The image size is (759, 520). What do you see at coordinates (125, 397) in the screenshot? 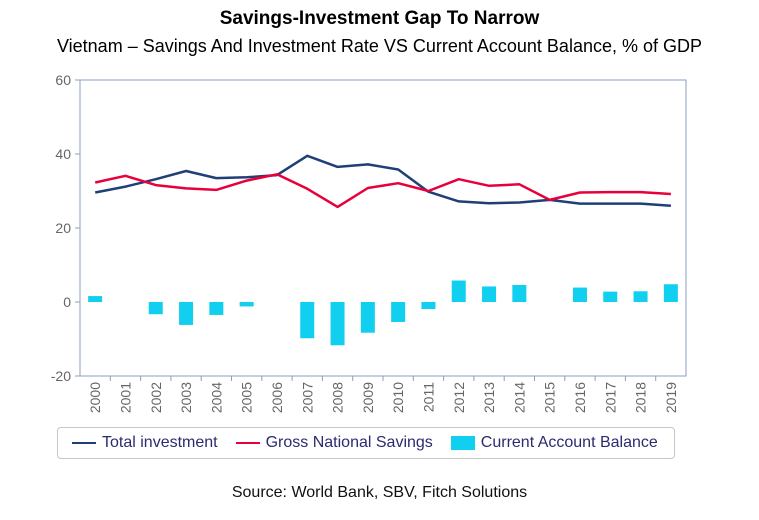
I see `x-tick-label: 2001` at bounding box center [125, 397].